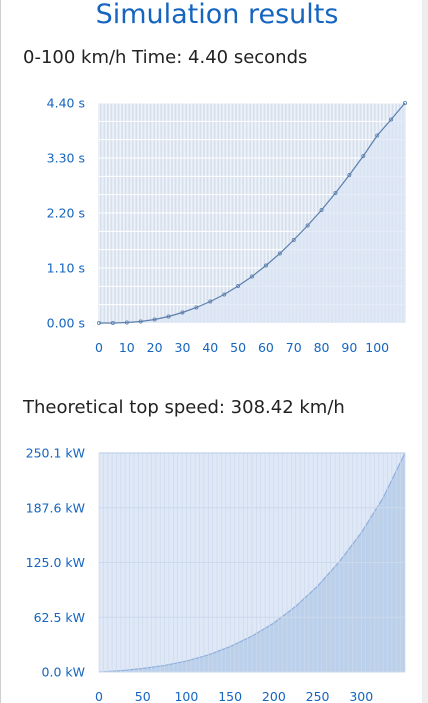 Image resolution: width=428 pixels, height=703 pixels. I want to click on y-tick-label: 3.30 s, so click(66, 158).